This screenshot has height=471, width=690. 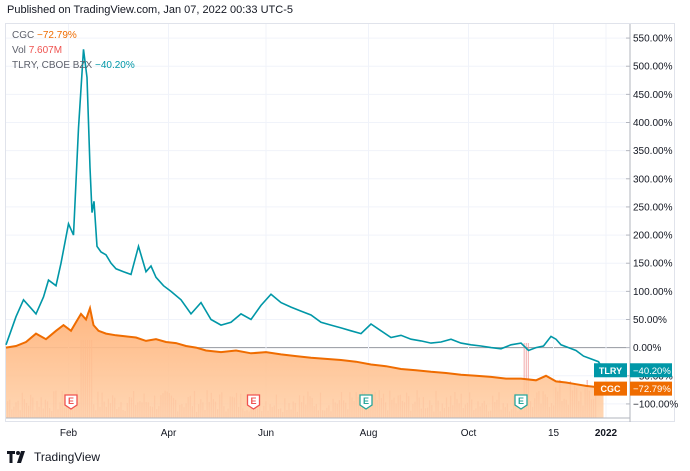 I want to click on y-tick-label: 450.00%, so click(x=653, y=95).